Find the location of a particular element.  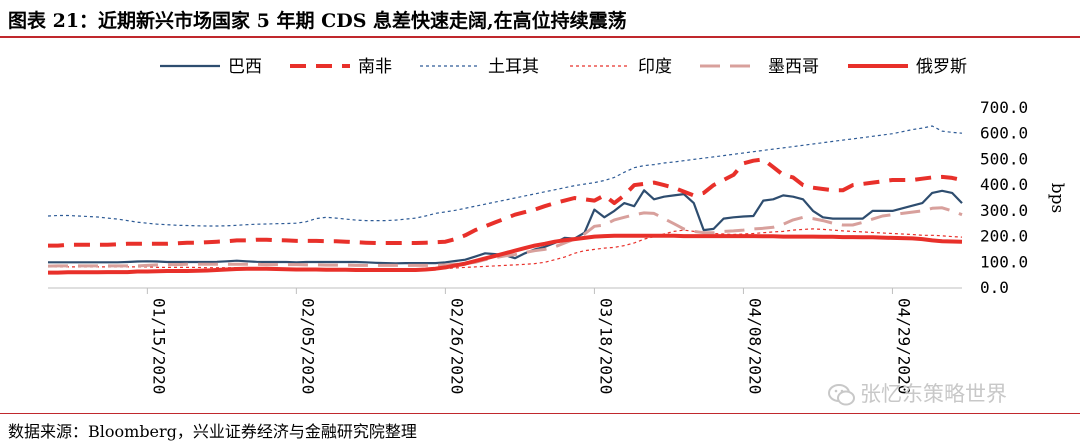

watermark-text: 张忆东策略世界 is located at coordinates (933, 394).